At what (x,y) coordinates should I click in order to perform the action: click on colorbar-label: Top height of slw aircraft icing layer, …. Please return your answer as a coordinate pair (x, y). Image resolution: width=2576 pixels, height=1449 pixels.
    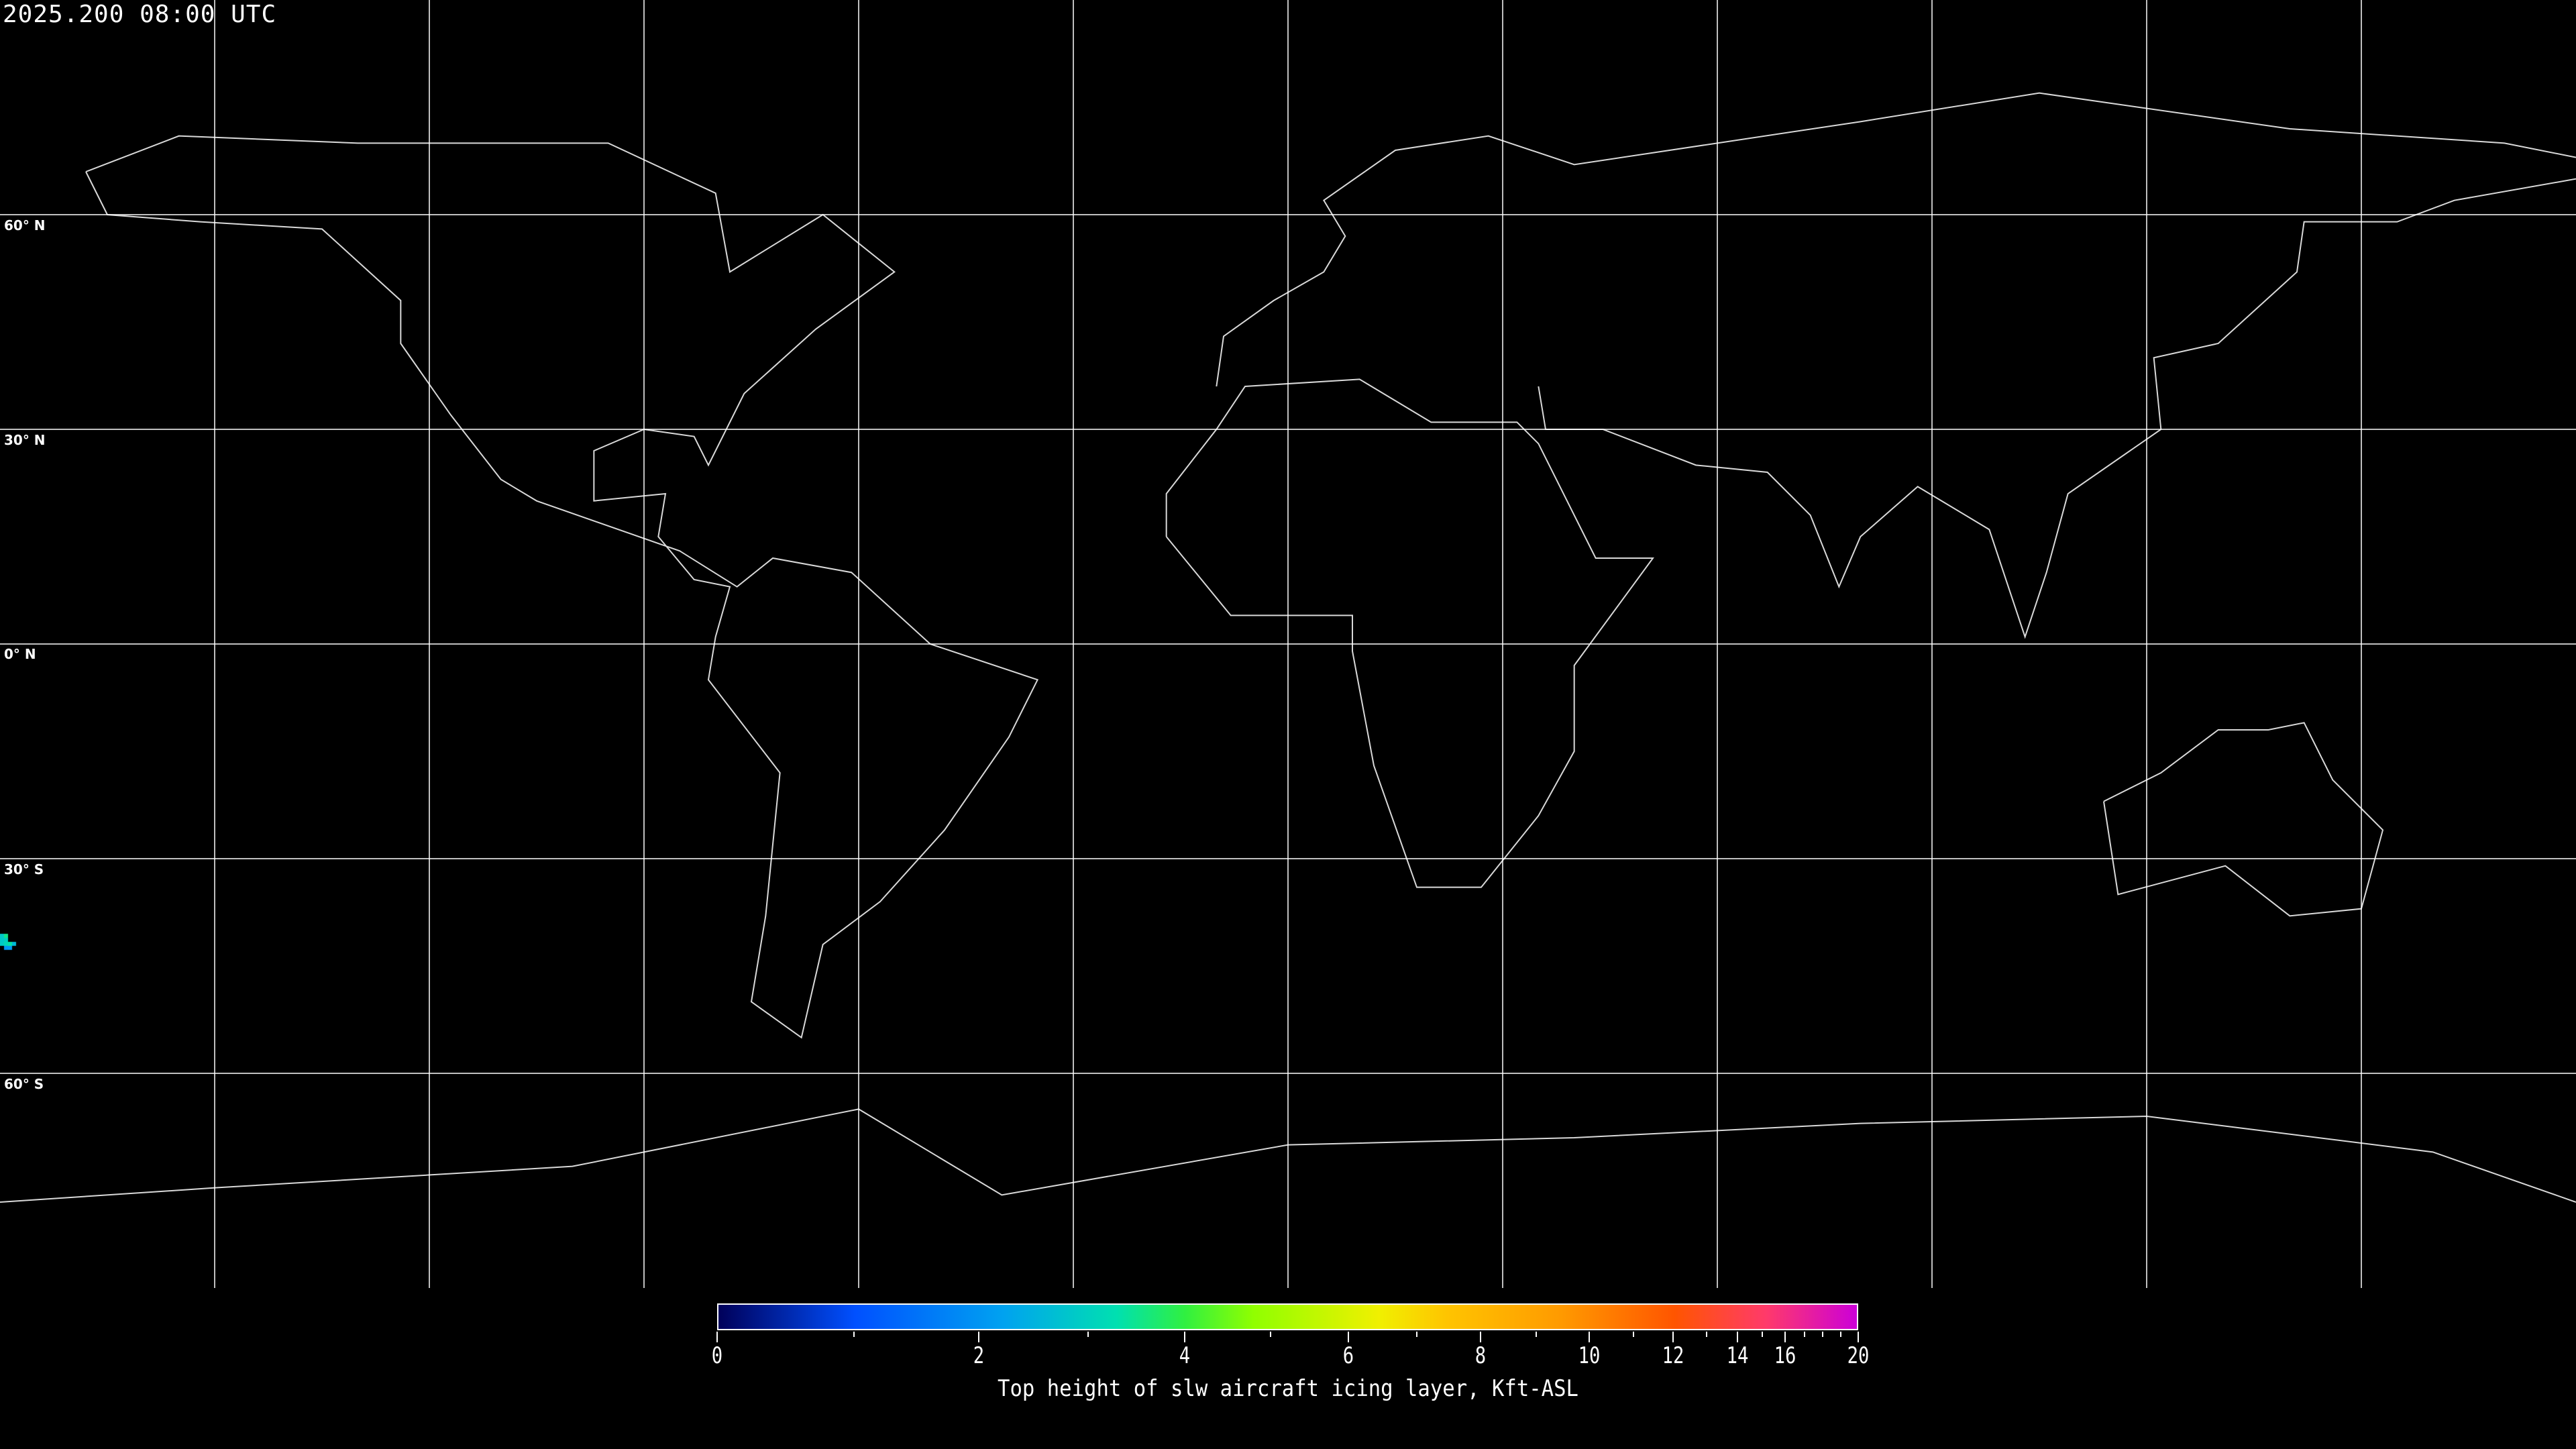
    Looking at the image, I should click on (1288, 1388).